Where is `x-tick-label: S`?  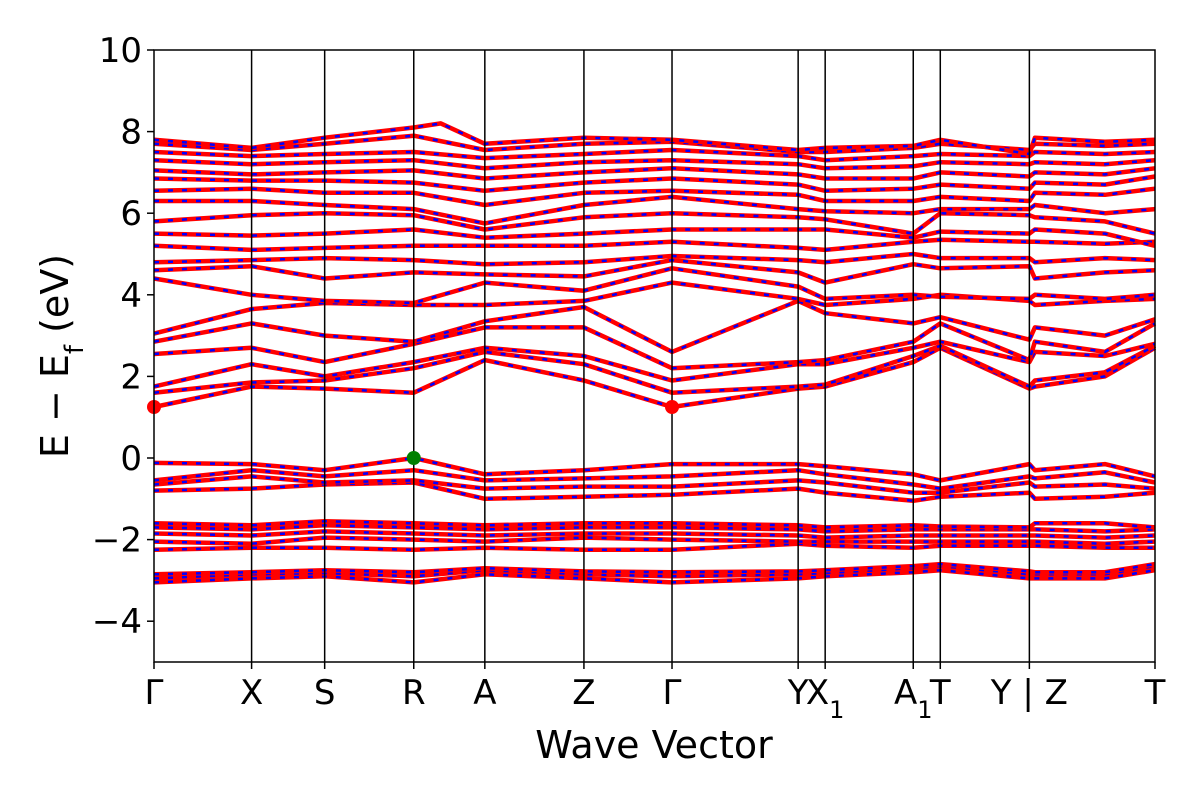
x-tick-label: S is located at coordinates (325, 693).